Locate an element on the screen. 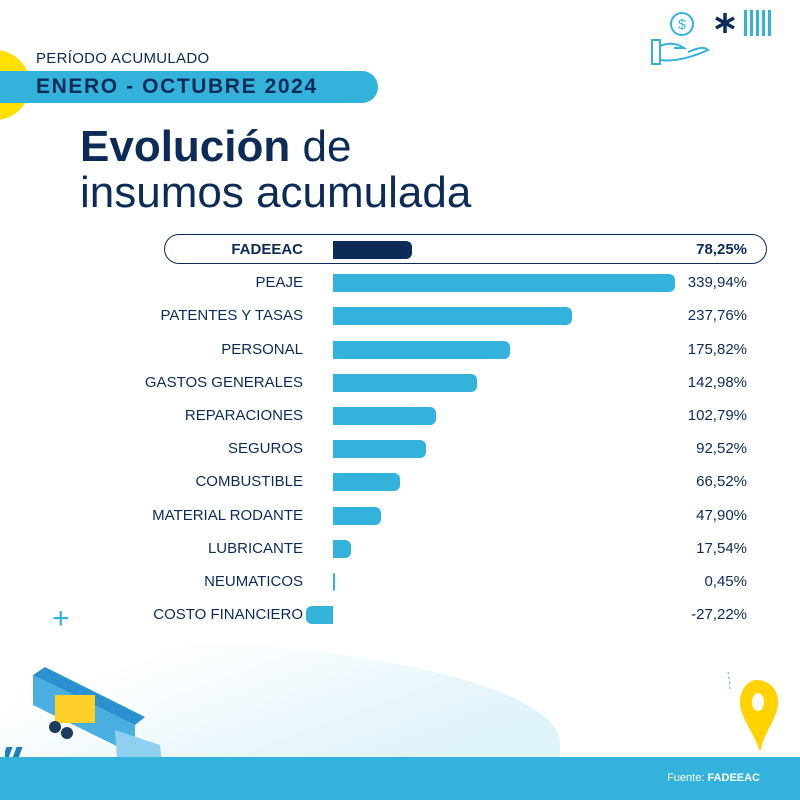 The height and width of the screenshot is (800, 800). category-label: MATERIAL RODANTE is located at coordinates (227, 515).